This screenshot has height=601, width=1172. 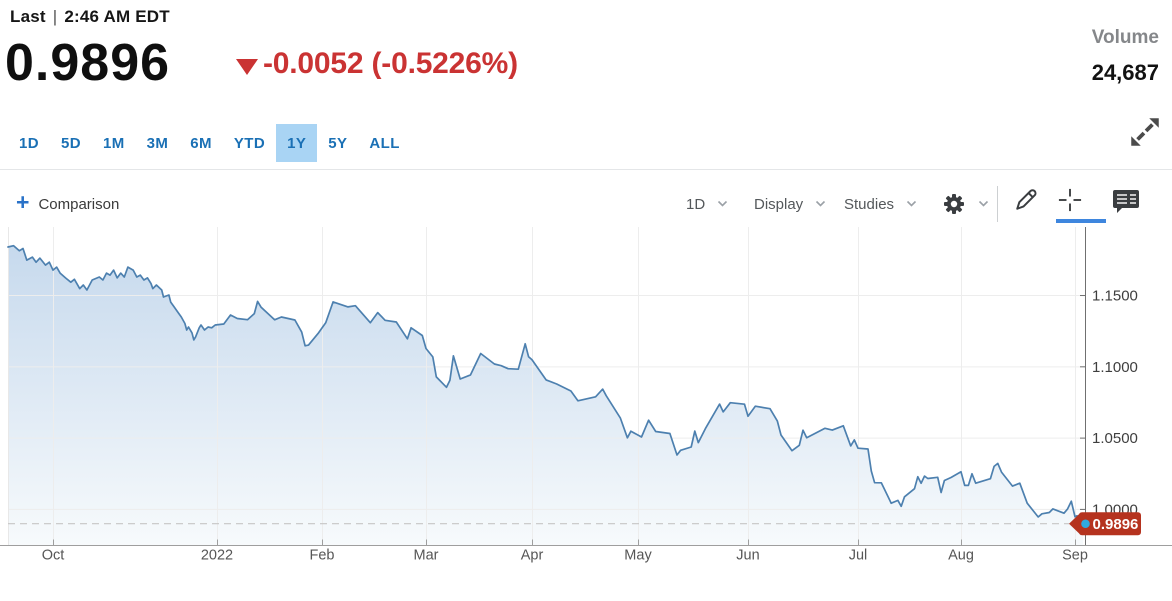 I want to click on comment-tool-button, so click(x=1126, y=201).